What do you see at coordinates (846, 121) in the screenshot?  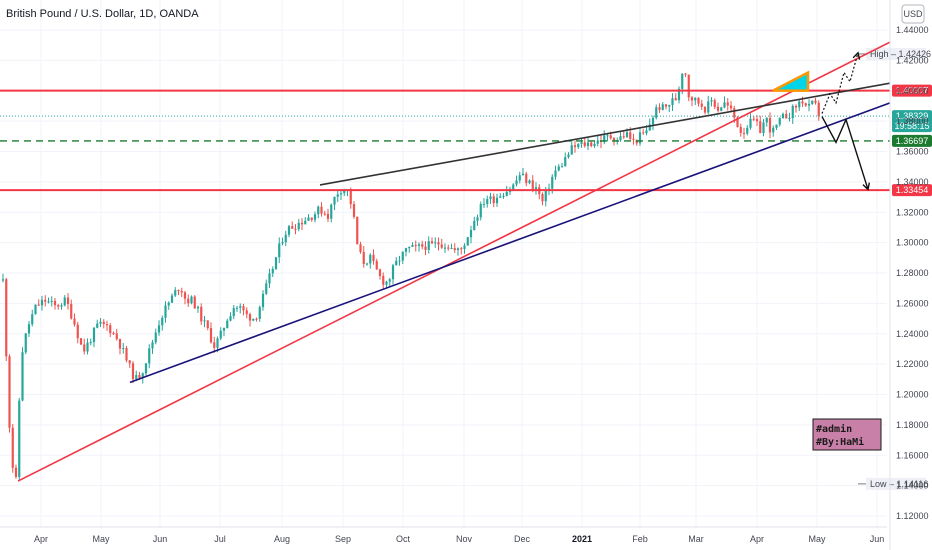 I see `projections` at bounding box center [846, 121].